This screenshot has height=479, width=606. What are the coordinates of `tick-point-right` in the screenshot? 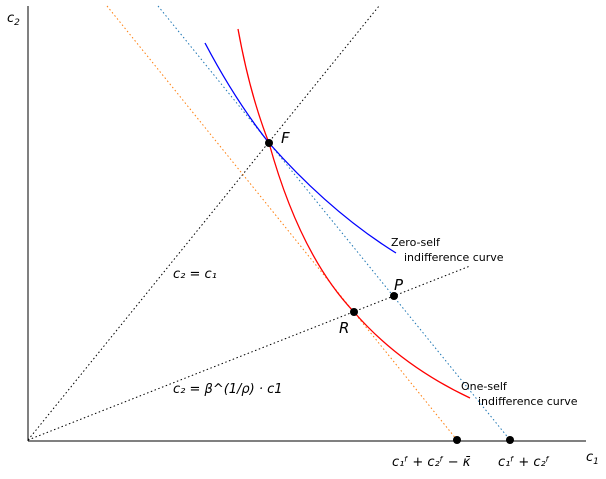 It's located at (510, 440).